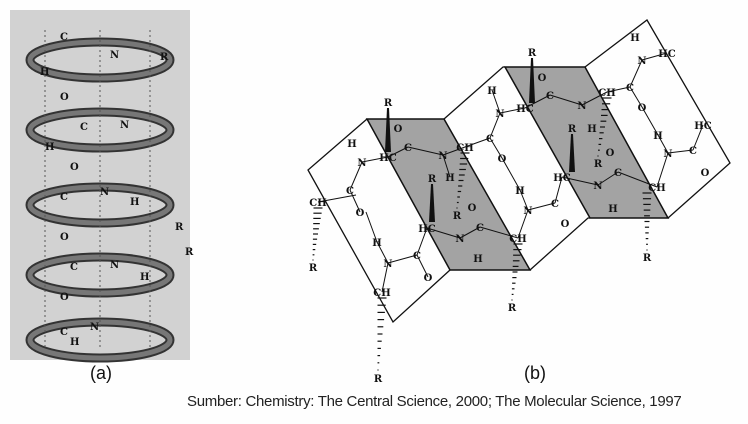 The image size is (748, 424). What do you see at coordinates (535, 373) in the screenshot?
I see `panel-b-label: (b)` at bounding box center [535, 373].